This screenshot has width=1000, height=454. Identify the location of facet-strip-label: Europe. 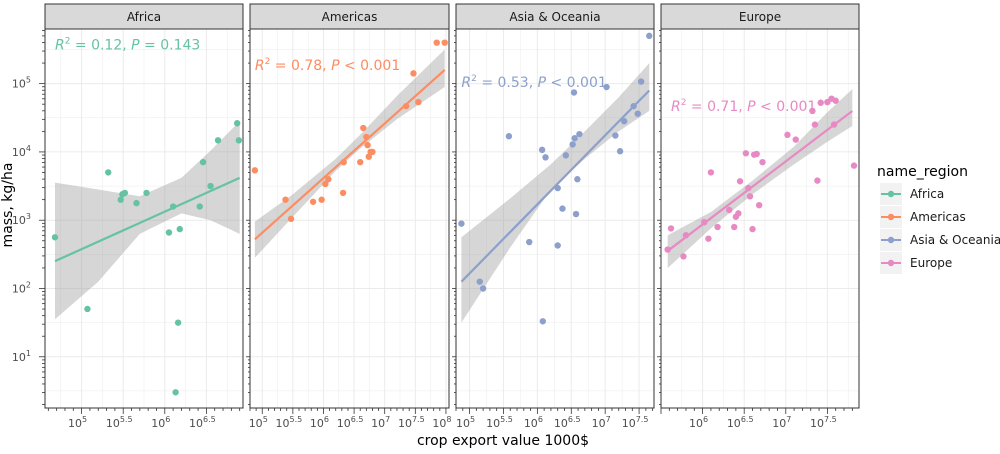
(760, 17).